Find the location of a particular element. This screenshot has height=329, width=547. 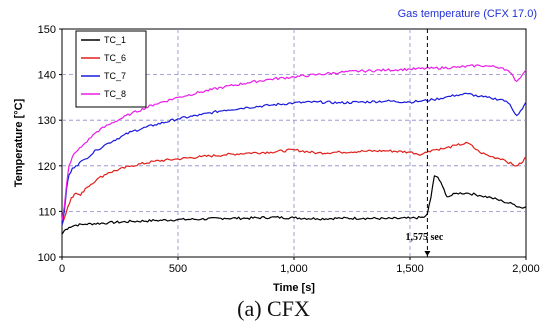

y-tick-label: 130 is located at coordinates (47, 121).